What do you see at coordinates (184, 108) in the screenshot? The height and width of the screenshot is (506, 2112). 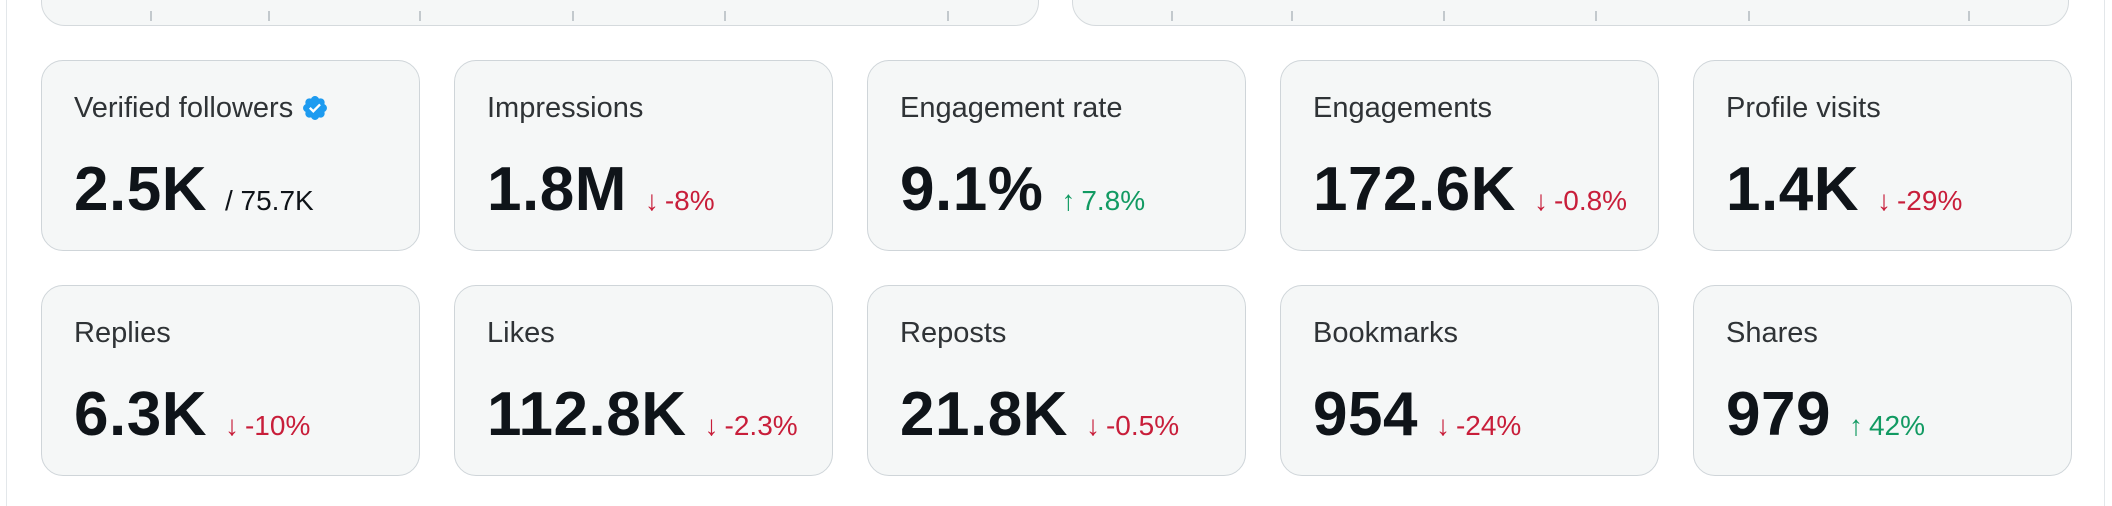 I see `metric-label: Verified followers` at bounding box center [184, 108].